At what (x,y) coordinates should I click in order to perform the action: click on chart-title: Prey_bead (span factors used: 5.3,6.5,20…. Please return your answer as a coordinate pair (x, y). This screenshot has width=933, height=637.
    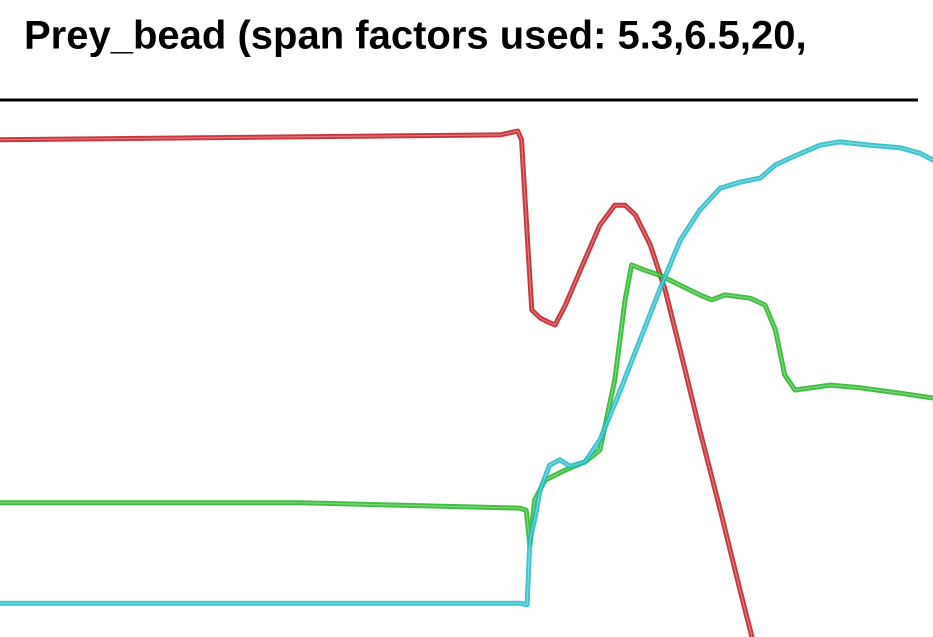
    Looking at the image, I should click on (415, 36).